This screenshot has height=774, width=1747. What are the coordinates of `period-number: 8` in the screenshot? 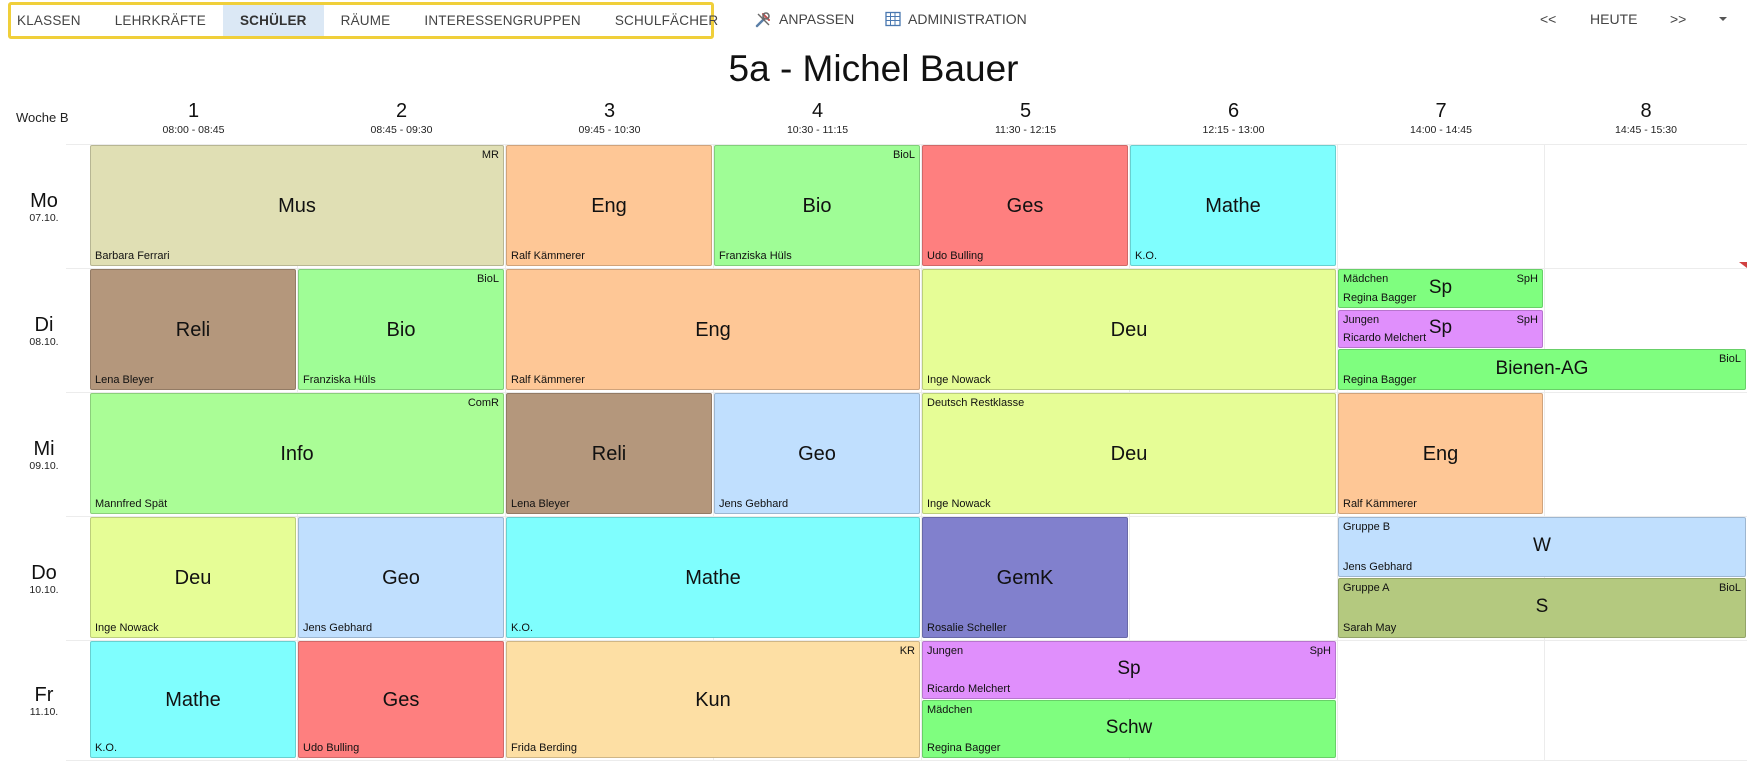 It's located at (1646, 111).